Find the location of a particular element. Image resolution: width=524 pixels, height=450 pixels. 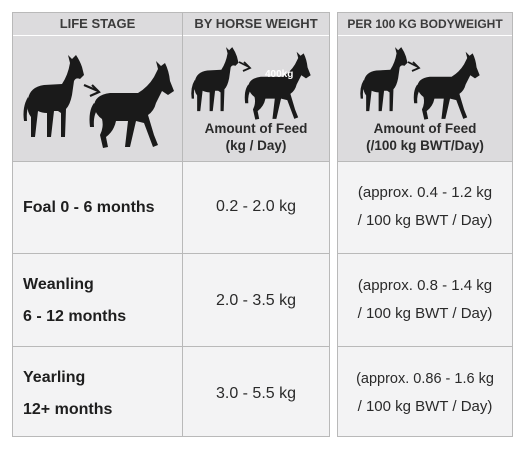

stage-label: Weanling is located at coordinates (58, 284).